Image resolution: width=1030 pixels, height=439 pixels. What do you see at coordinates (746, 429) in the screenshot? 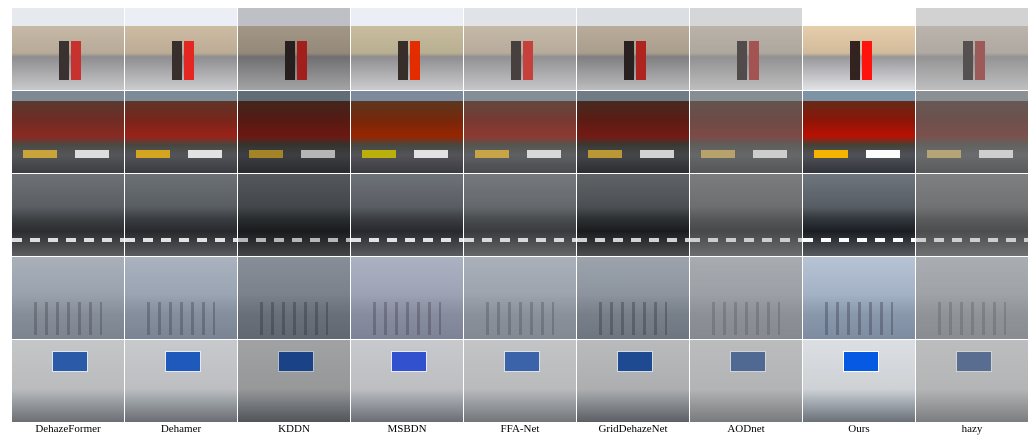
I see `method-label: AODnet` at bounding box center [746, 429].